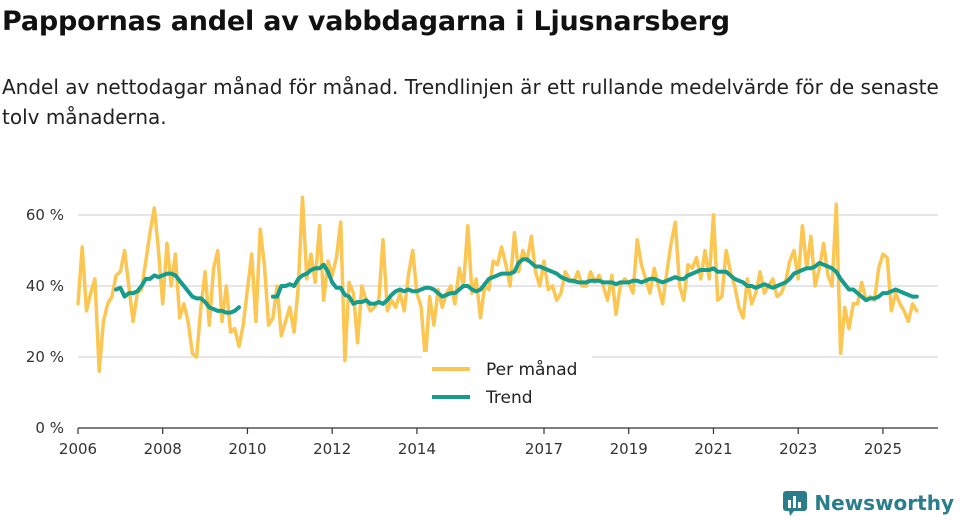 The height and width of the screenshot is (520, 960). Describe the element at coordinates (45, 215) in the screenshot. I see `y-tick-label: 60 %` at that location.